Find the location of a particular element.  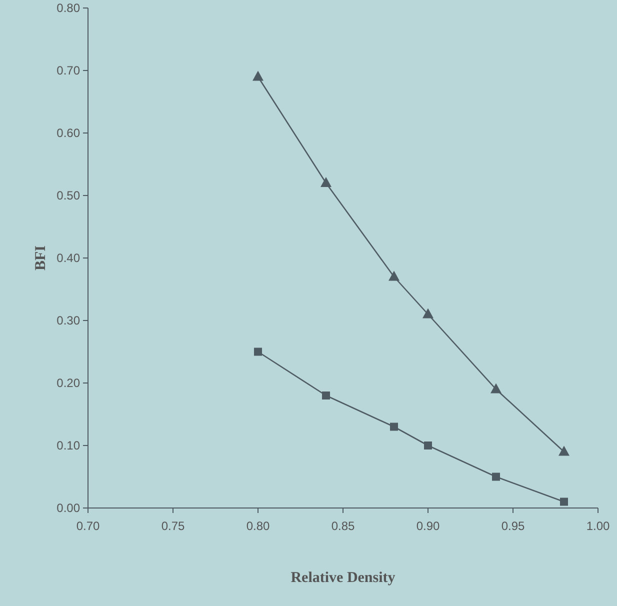

y-tick-label: 0.20 is located at coordinates (68, 383).